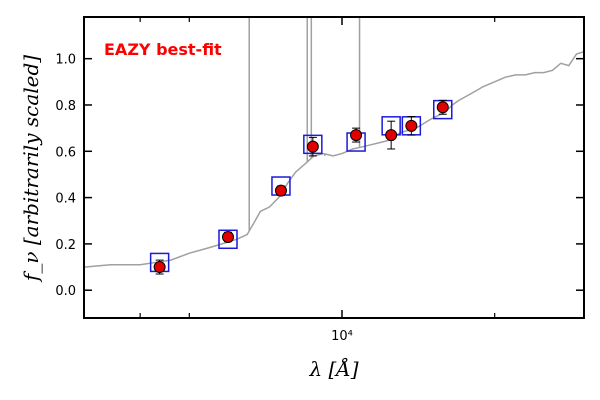  What do you see at coordinates (333, 368) in the screenshot?
I see `x-axis-label: λ [Å]` at bounding box center [333, 368].